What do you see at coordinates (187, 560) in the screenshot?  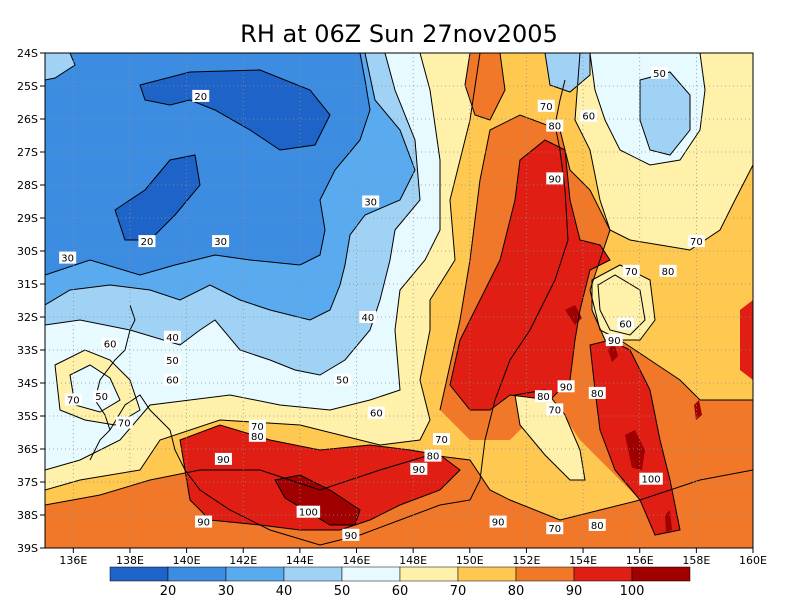 I see `x-tick-label: 140E` at bounding box center [187, 560].